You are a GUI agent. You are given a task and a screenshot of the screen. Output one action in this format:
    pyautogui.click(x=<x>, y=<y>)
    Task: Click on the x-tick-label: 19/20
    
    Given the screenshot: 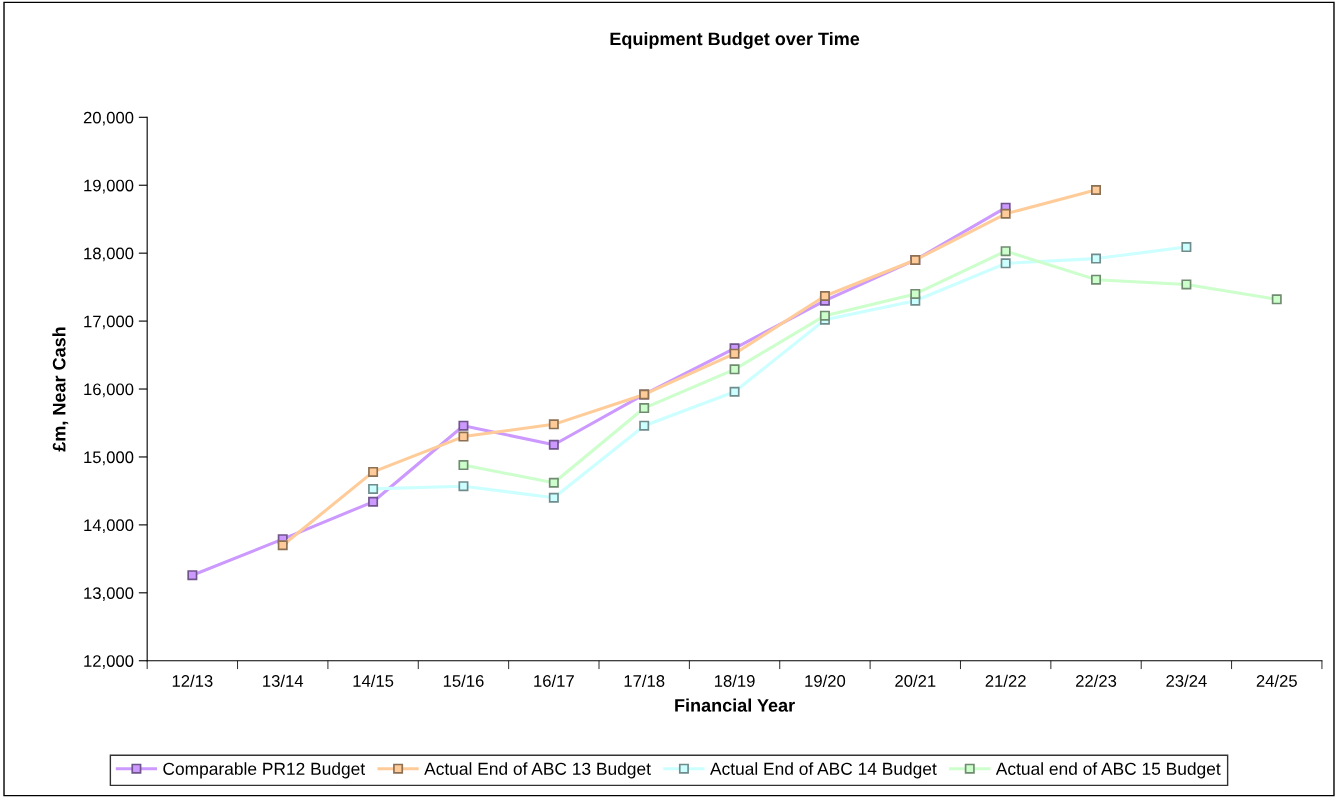 What is the action you would take?
    pyautogui.click(x=825, y=680)
    